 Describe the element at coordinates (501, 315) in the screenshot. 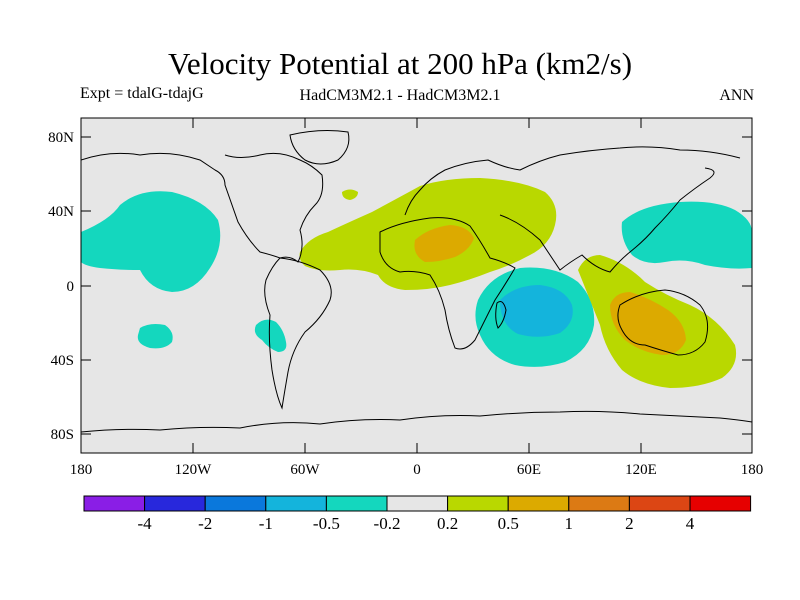

I see `coastline-madagascar` at that location.